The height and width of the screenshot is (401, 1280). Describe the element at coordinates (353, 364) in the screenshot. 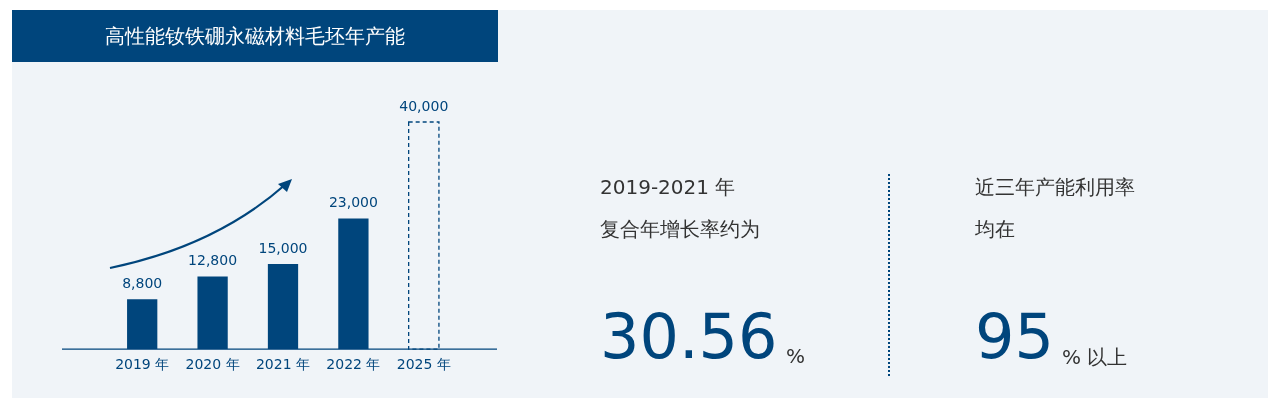

I see `x-tick-label: 2022 年` at that location.